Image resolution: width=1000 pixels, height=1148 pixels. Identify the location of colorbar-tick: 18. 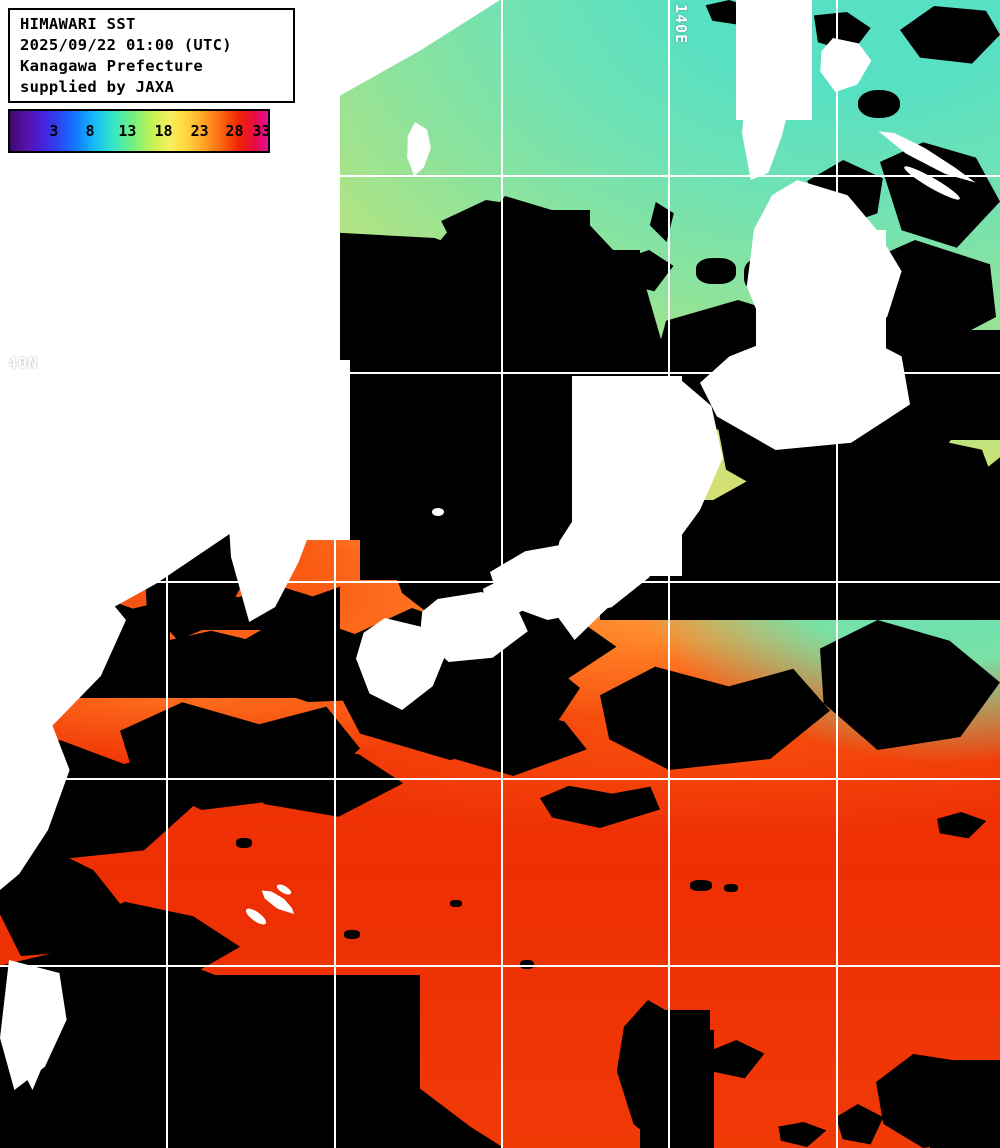
(163, 131).